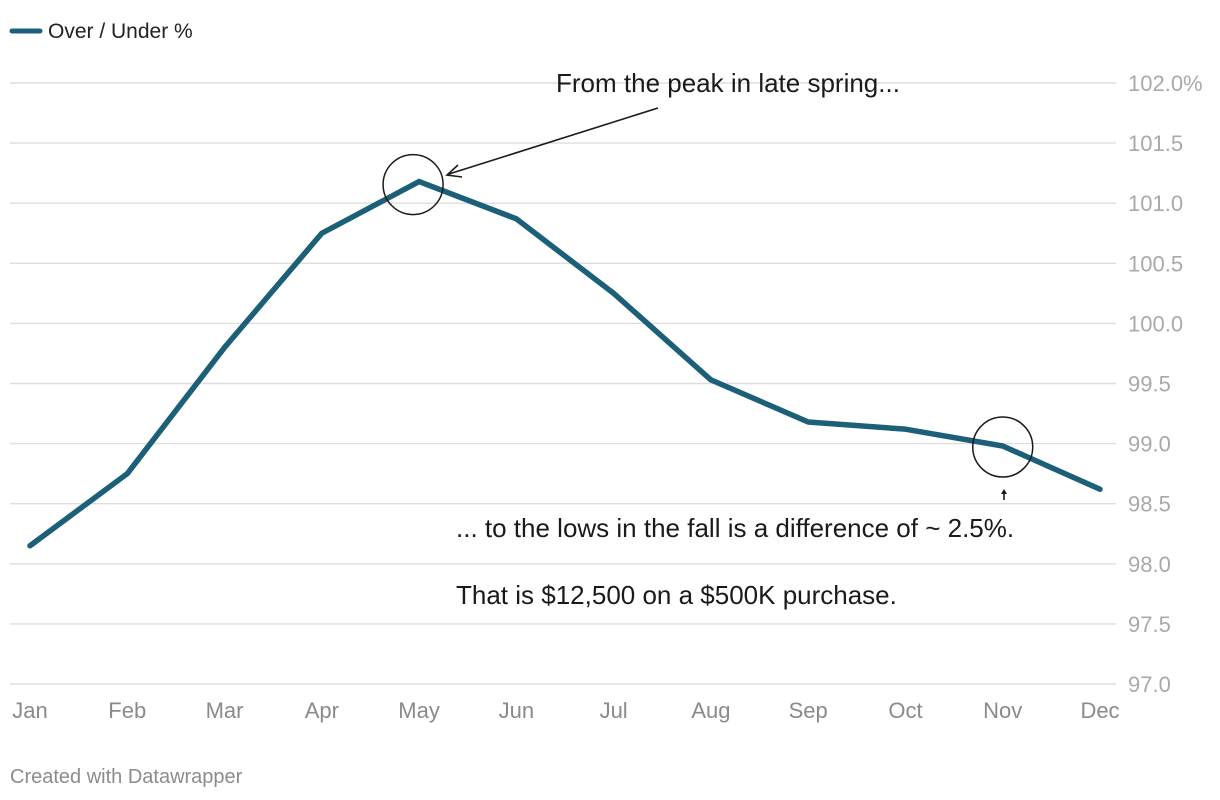 This screenshot has width=1220, height=800. What do you see at coordinates (1149, 684) in the screenshot?
I see `y-tick-label: 97.0` at bounding box center [1149, 684].